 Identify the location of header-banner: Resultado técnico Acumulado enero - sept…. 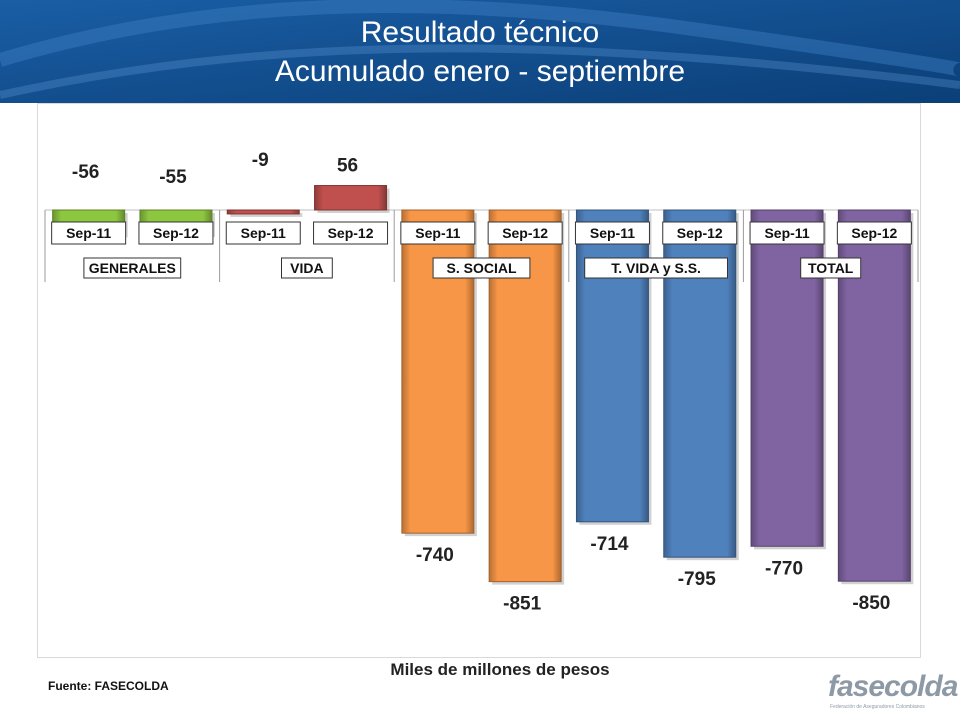
(480, 51).